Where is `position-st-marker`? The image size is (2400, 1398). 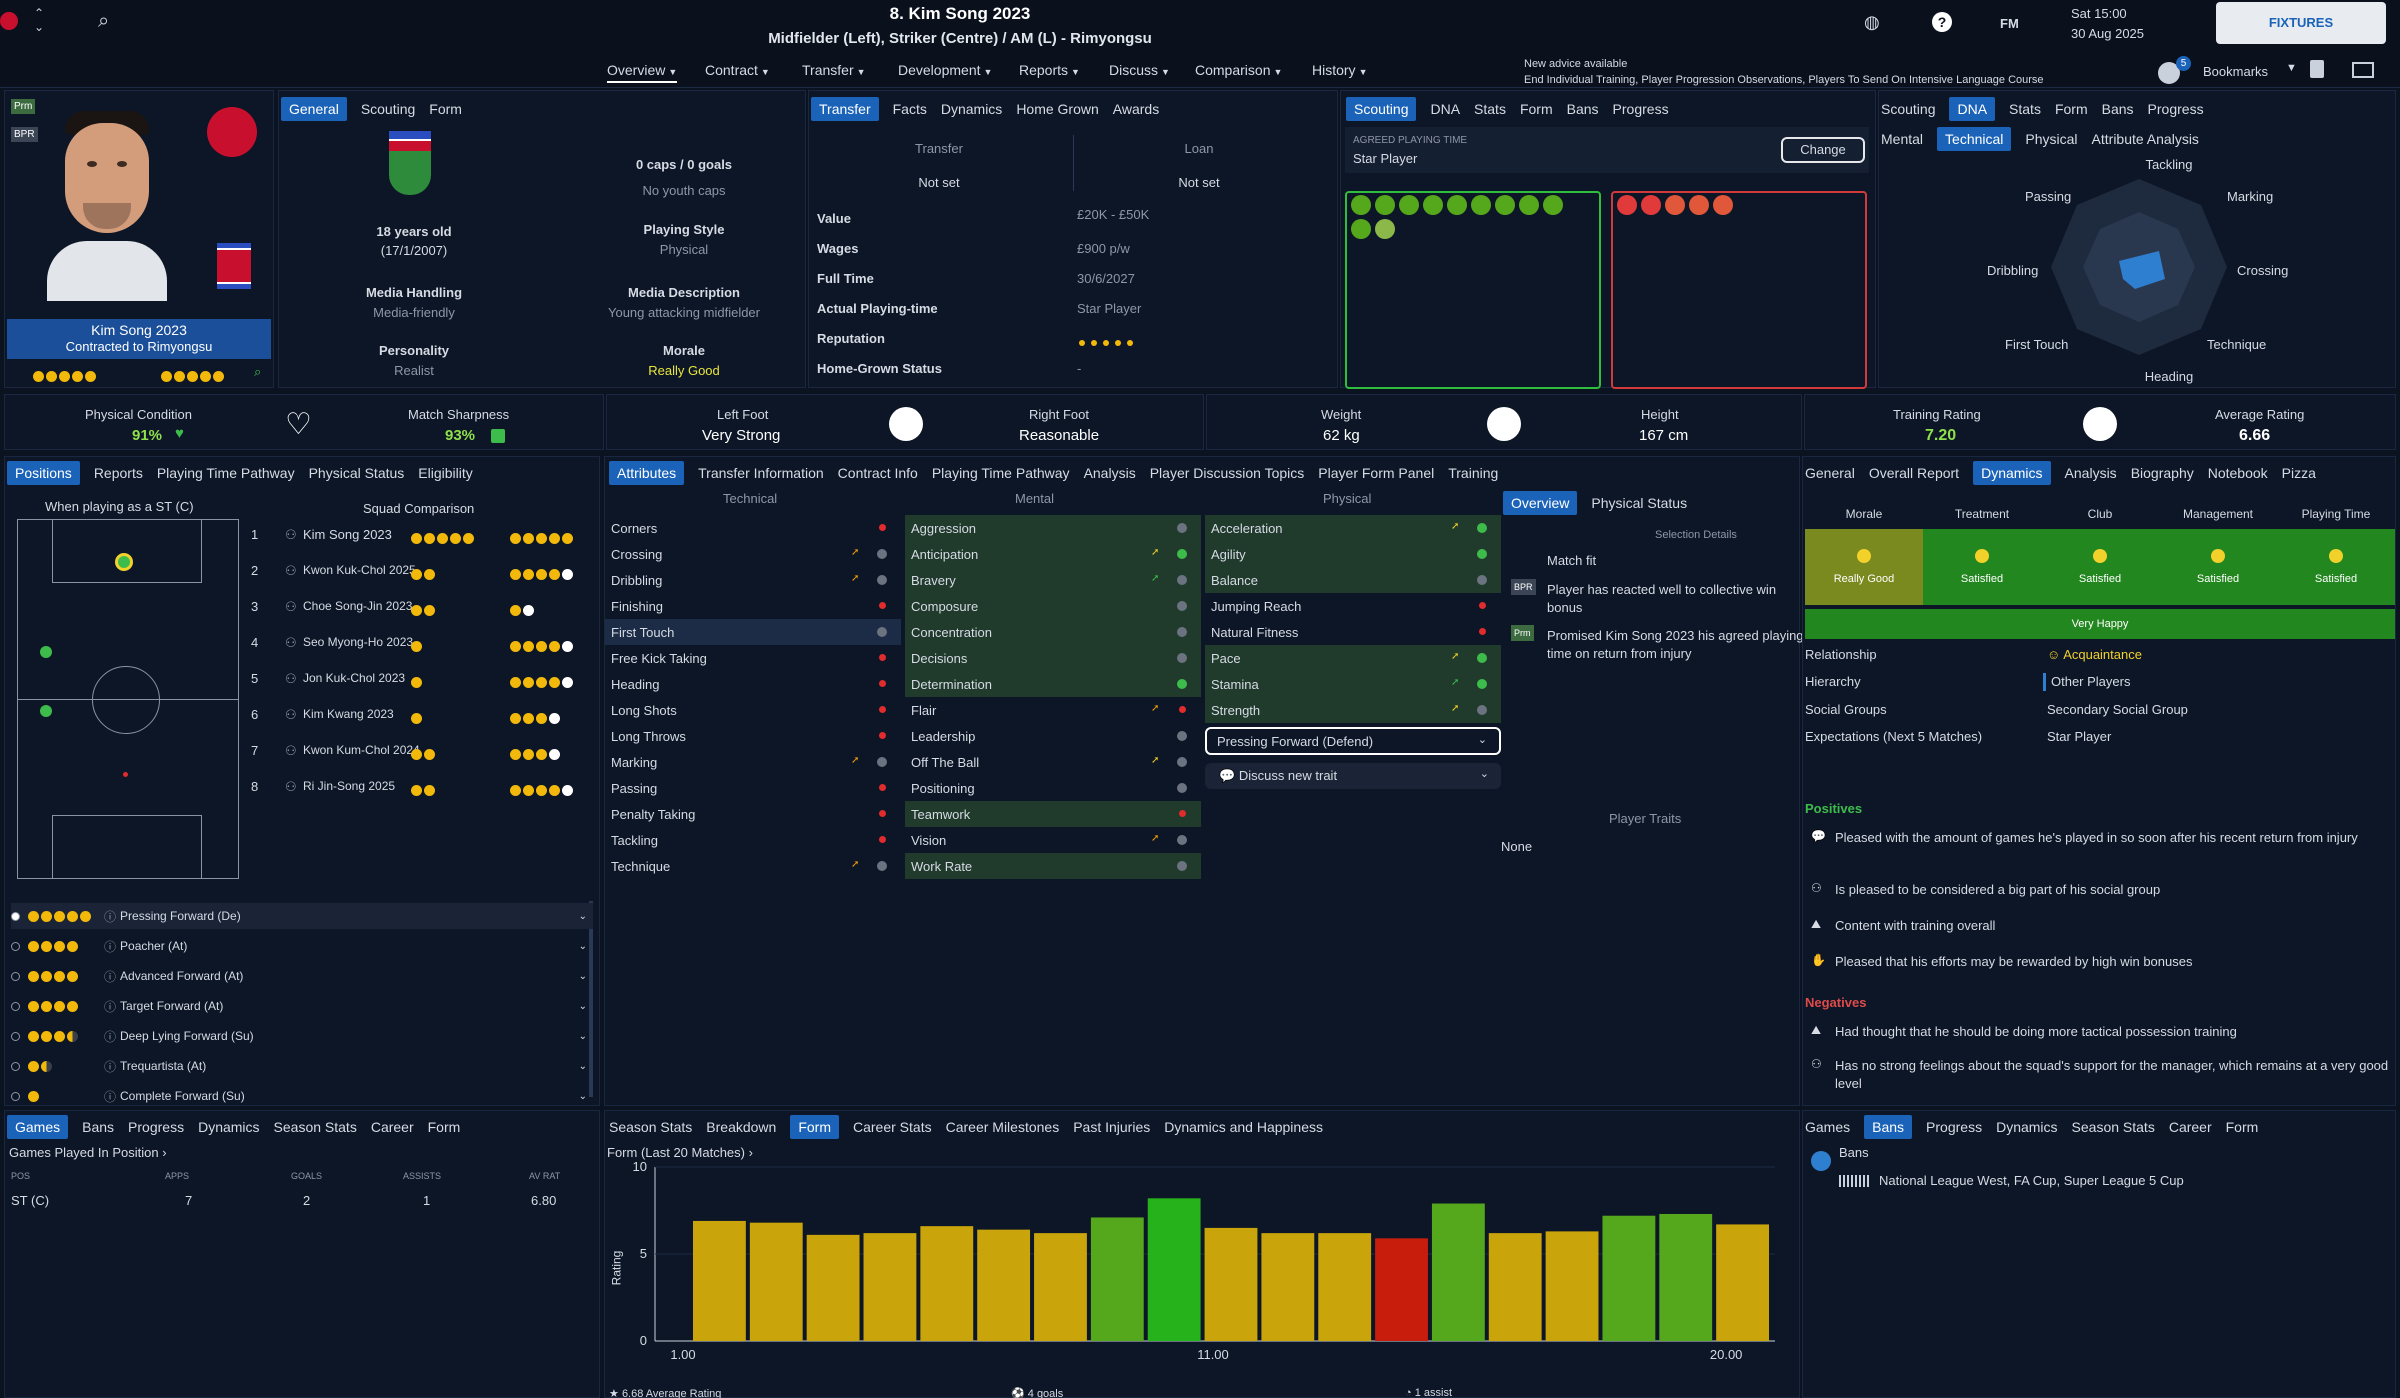
position-st-marker is located at coordinates (124, 562).